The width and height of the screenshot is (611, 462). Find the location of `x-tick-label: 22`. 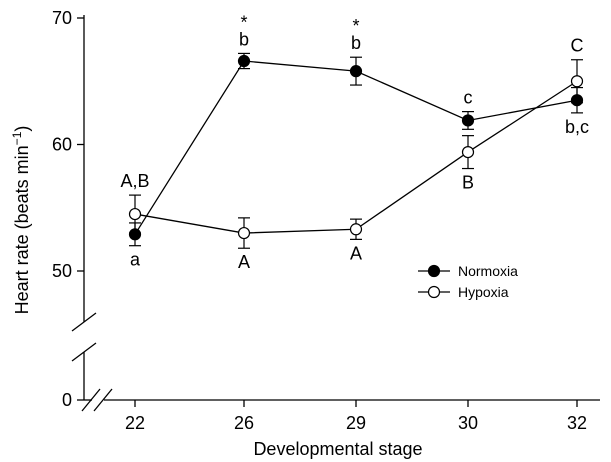

x-tick-label: 22 is located at coordinates (135, 423).